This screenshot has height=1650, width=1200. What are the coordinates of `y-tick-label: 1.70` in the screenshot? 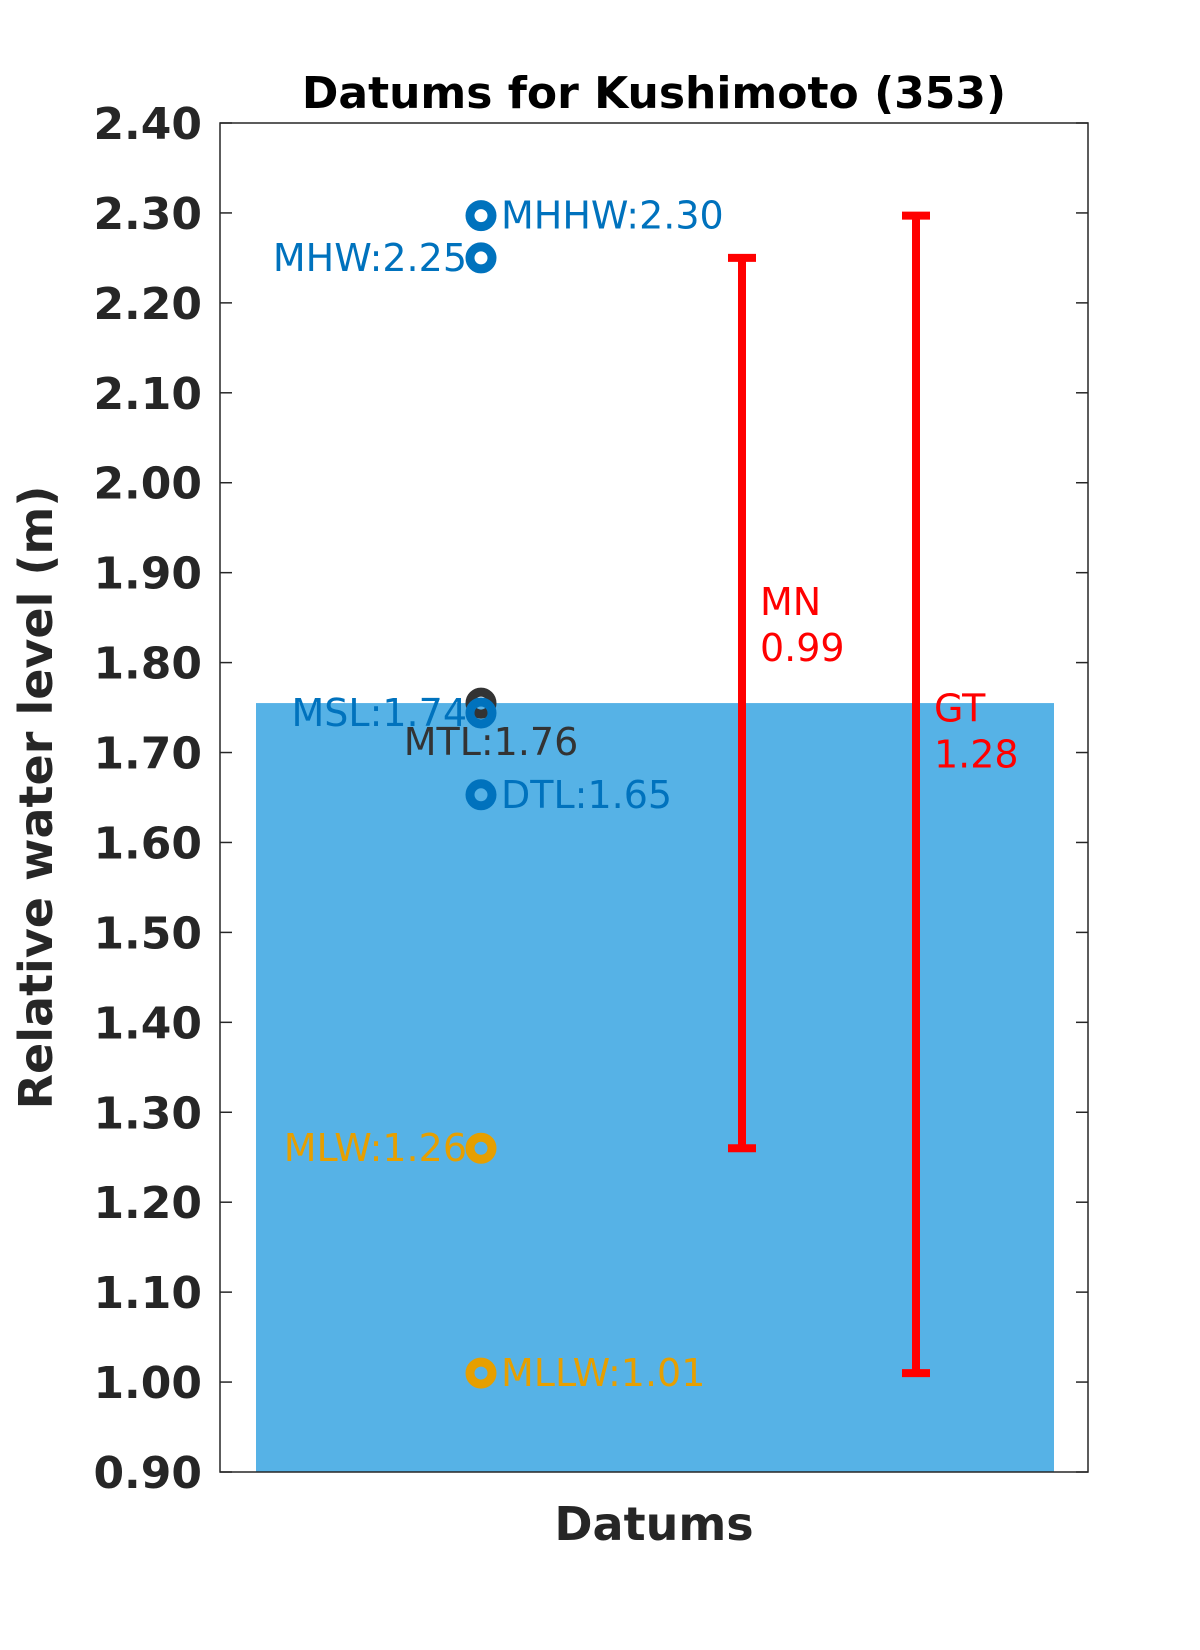 It's located at (147, 754).